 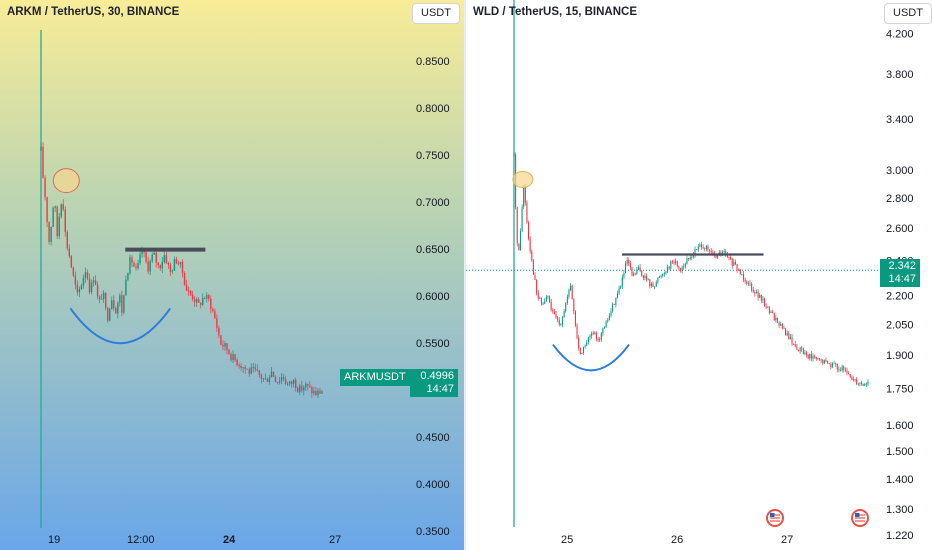 What do you see at coordinates (433, 344) in the screenshot?
I see `y-tick-label: 0.5500` at bounding box center [433, 344].